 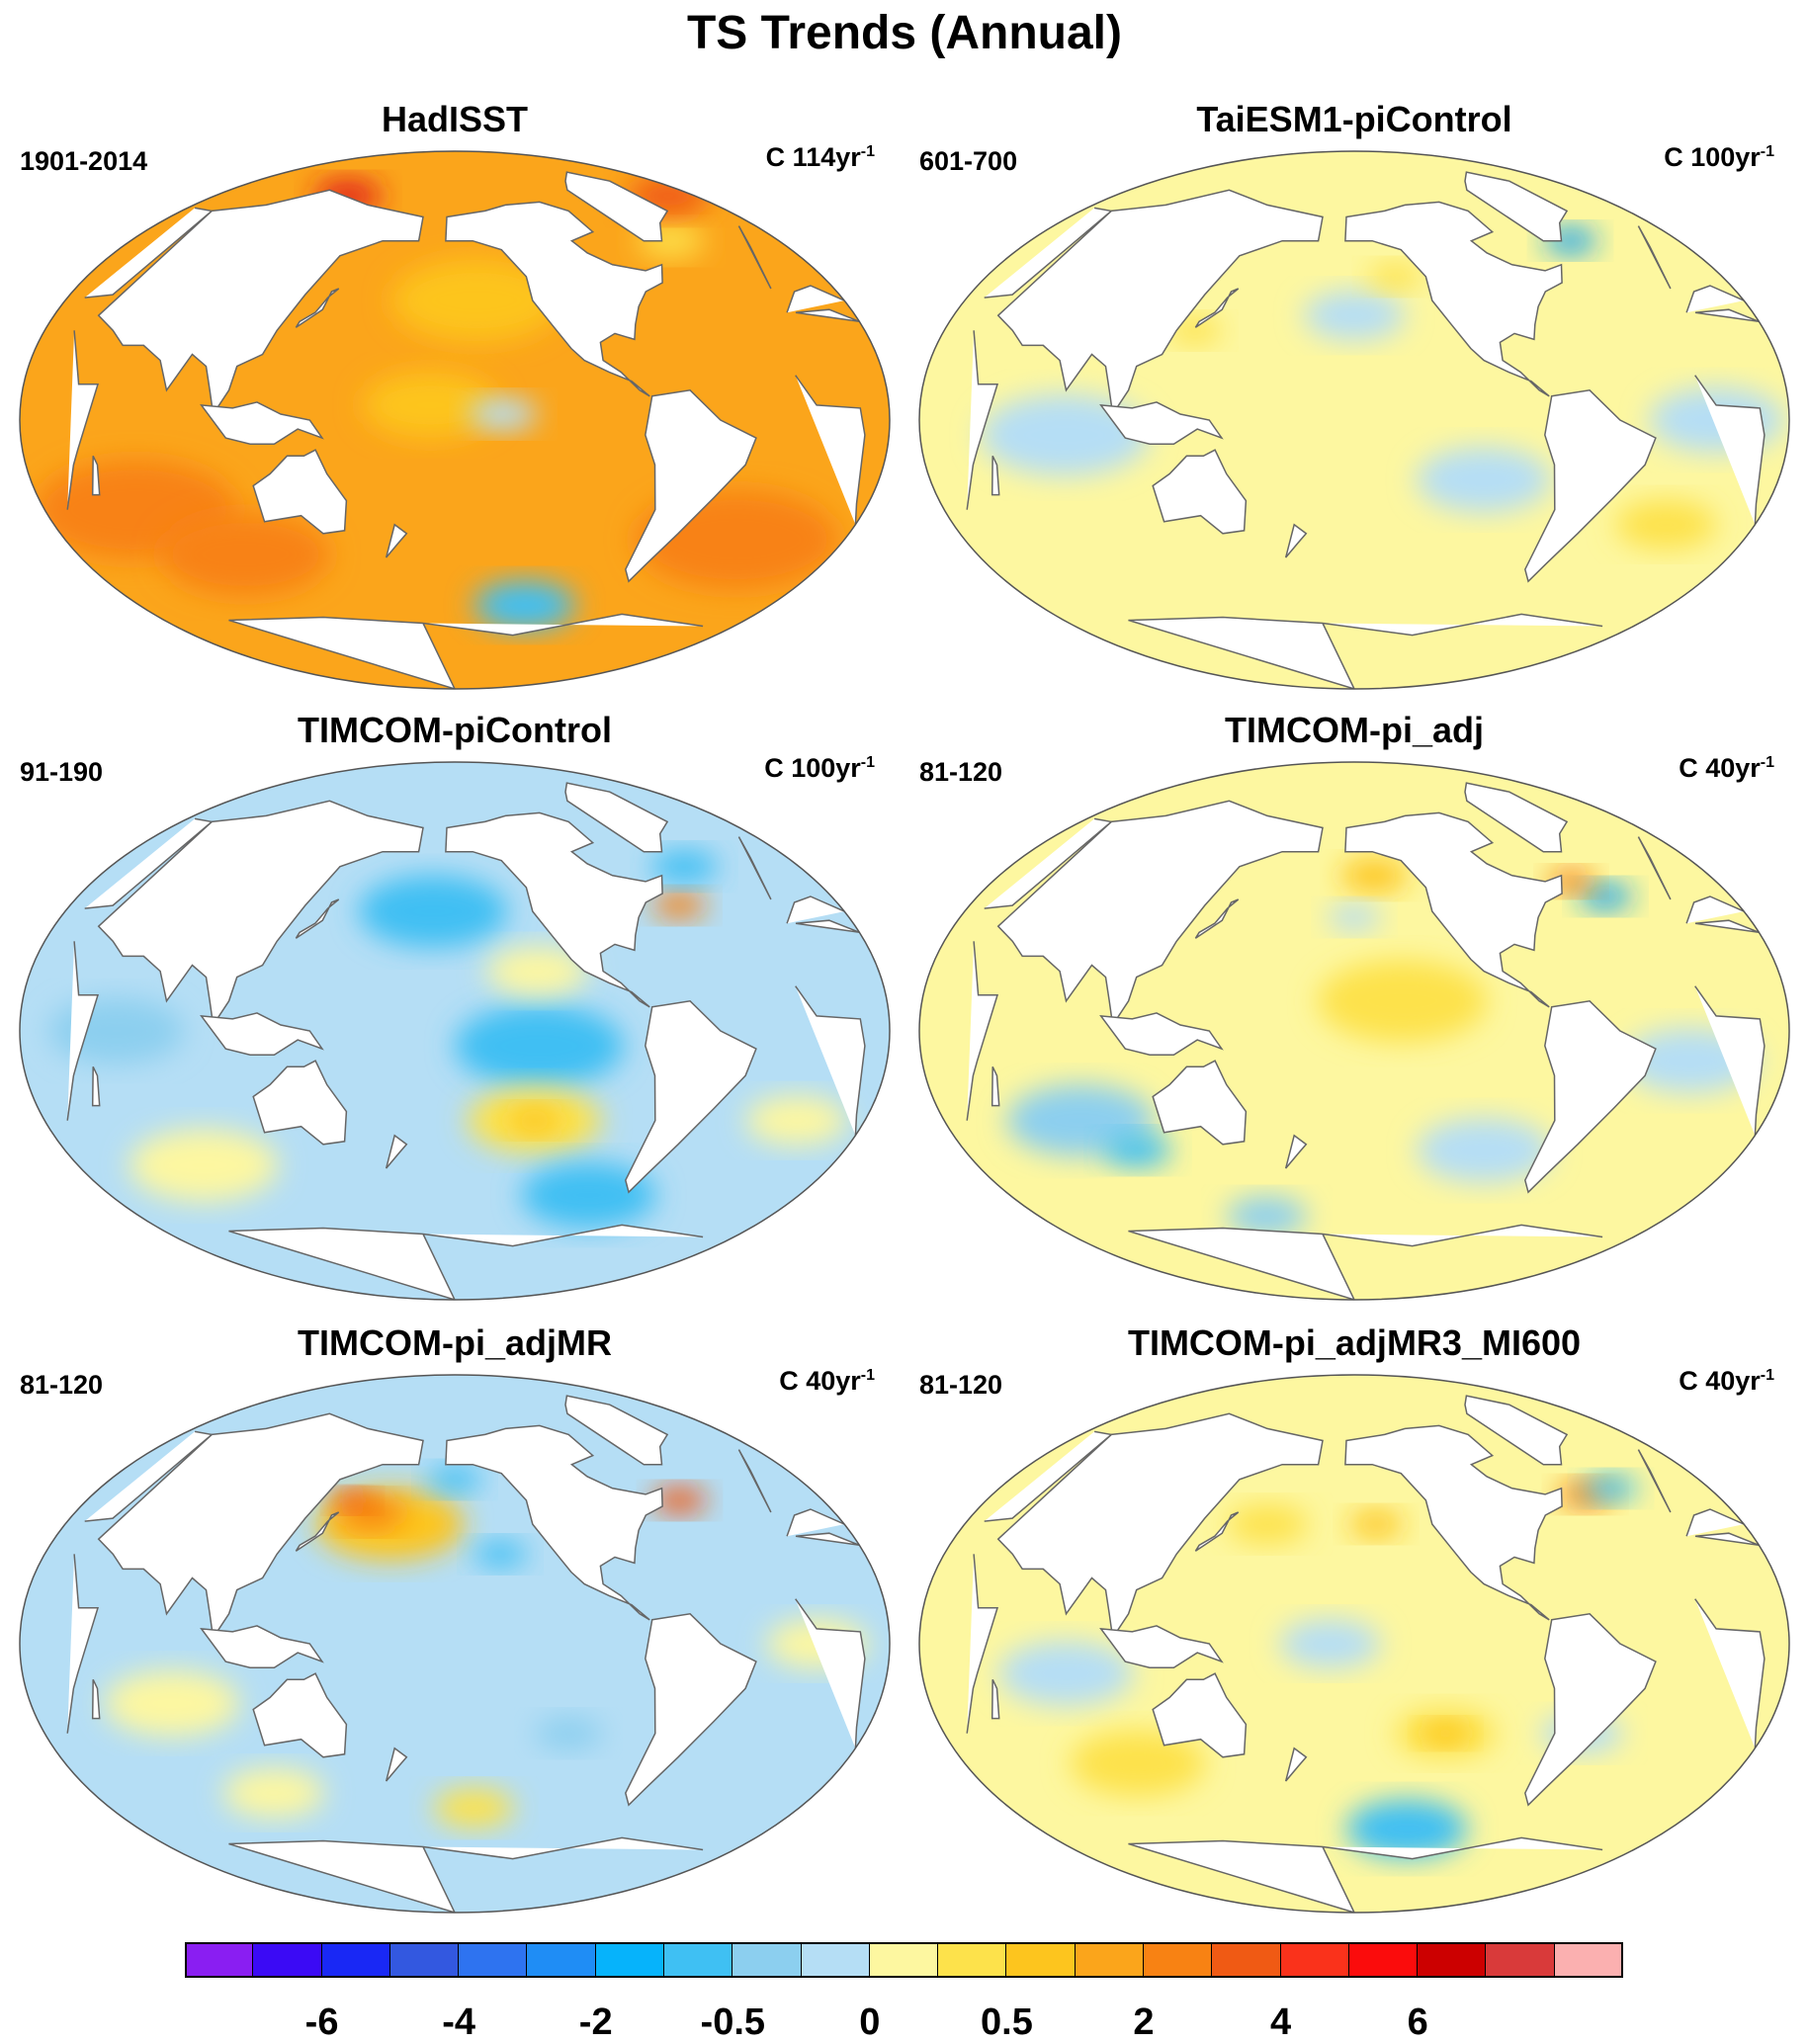 I want to click on panel-title: HadISST, so click(x=455, y=119).